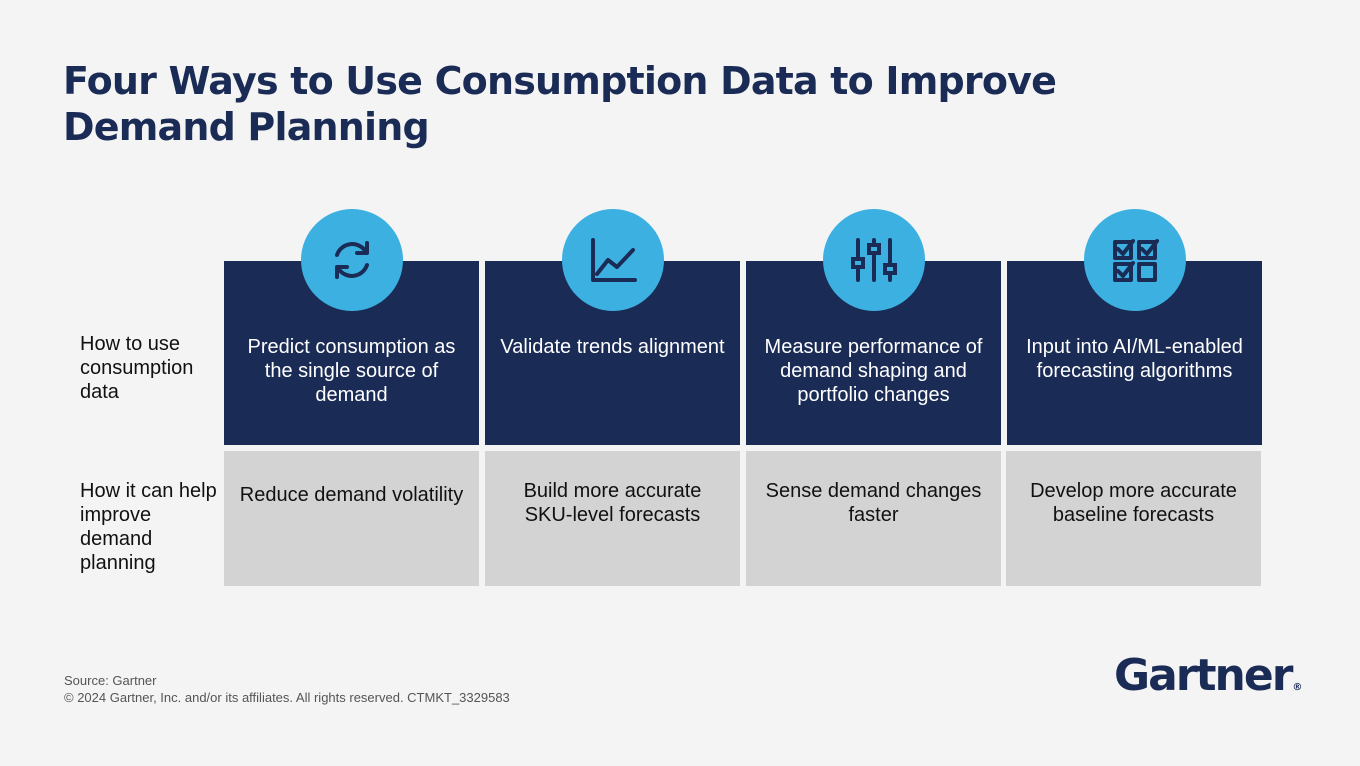 Image resolution: width=1360 pixels, height=766 pixels. What do you see at coordinates (351, 518) in the screenshot?
I see `benefit-box-1: Reduce demand volatility` at bounding box center [351, 518].